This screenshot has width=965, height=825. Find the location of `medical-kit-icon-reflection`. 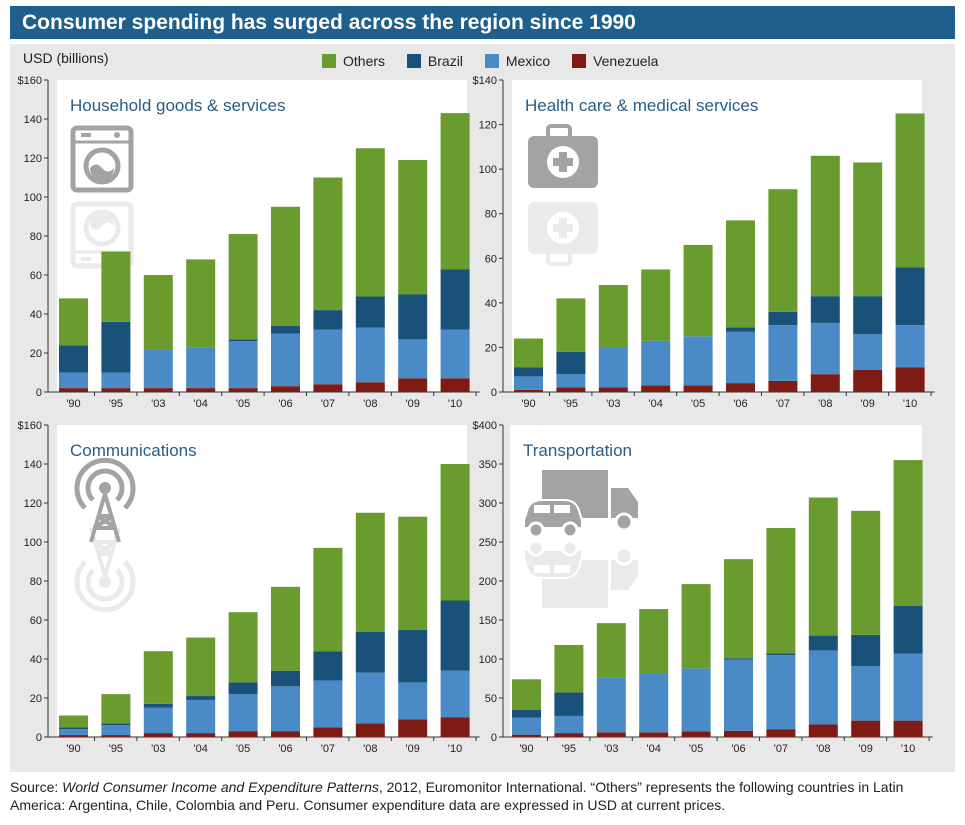

medical-kit-icon-reflection is located at coordinates (563, 234).